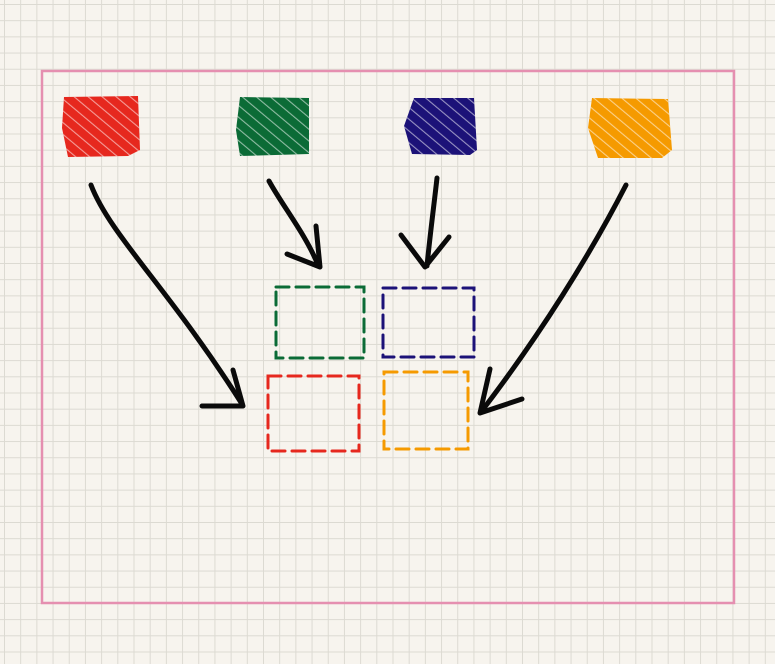 The image size is (775, 664). What do you see at coordinates (313, 413) in the screenshot?
I see `target-slot-bottom-left` at bounding box center [313, 413].